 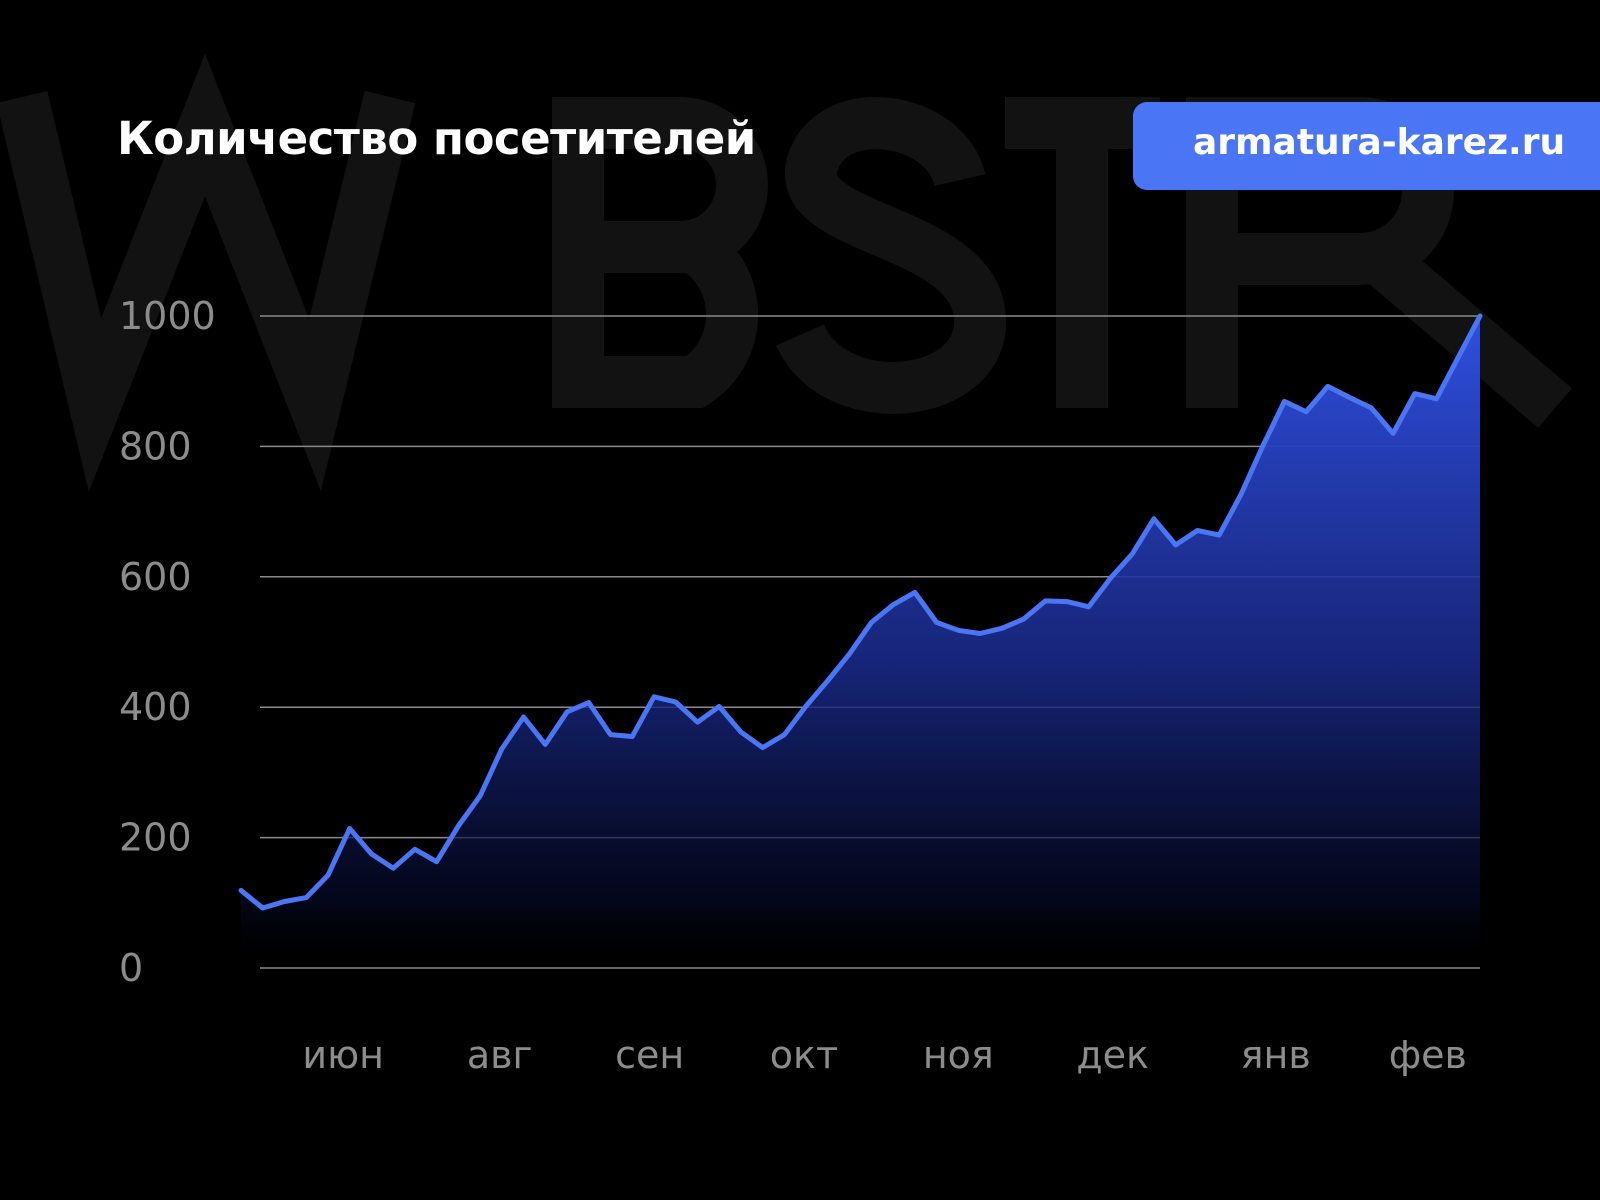 What do you see at coordinates (804, 1055) in the screenshot?
I see `x-tick-label: окт` at bounding box center [804, 1055].